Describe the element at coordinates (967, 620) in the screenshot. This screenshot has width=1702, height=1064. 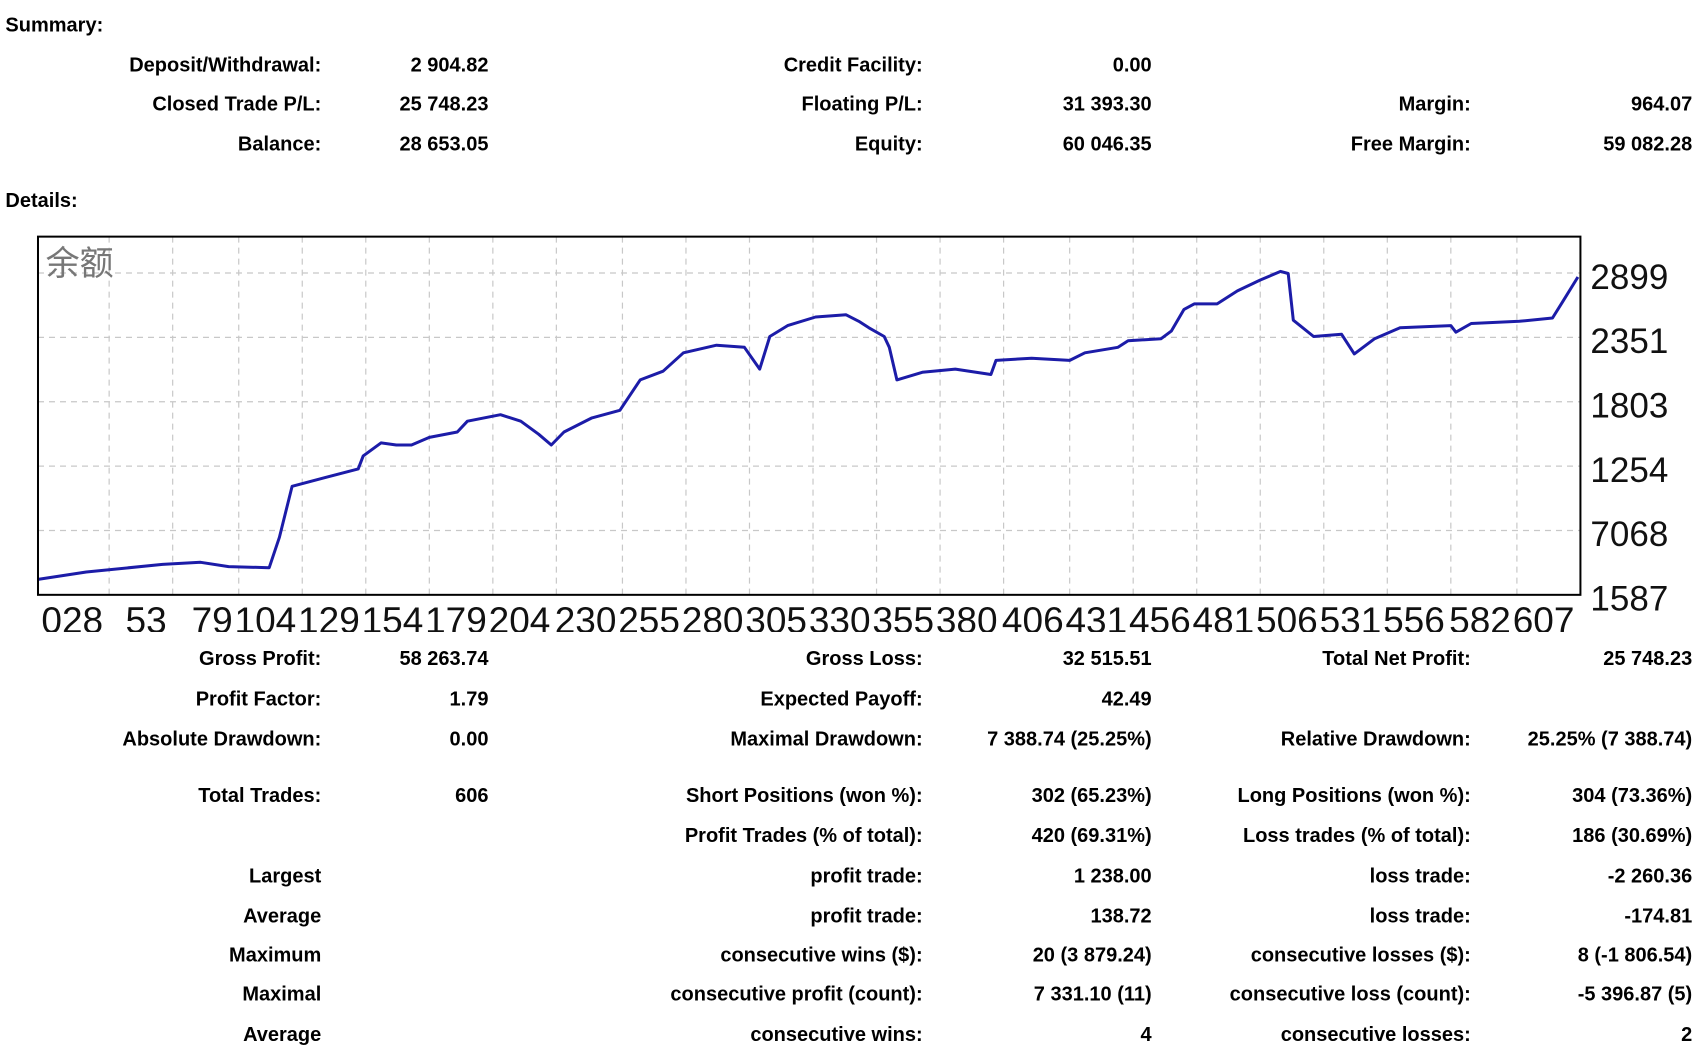
I see `x-tick-label: 380` at that location.